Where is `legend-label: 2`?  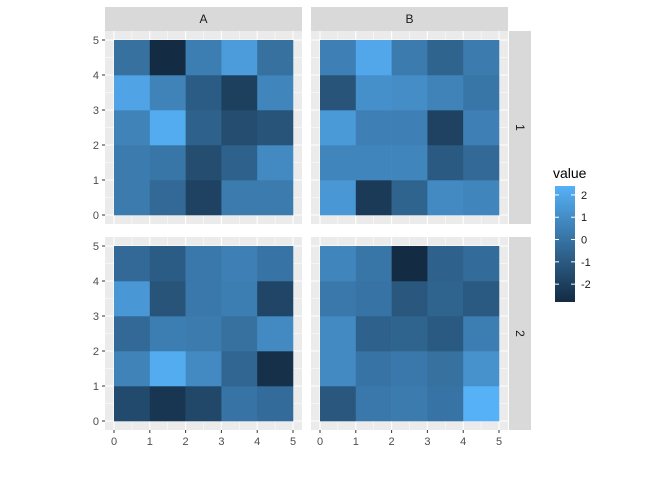 legend-label: 2 is located at coordinates (584, 196).